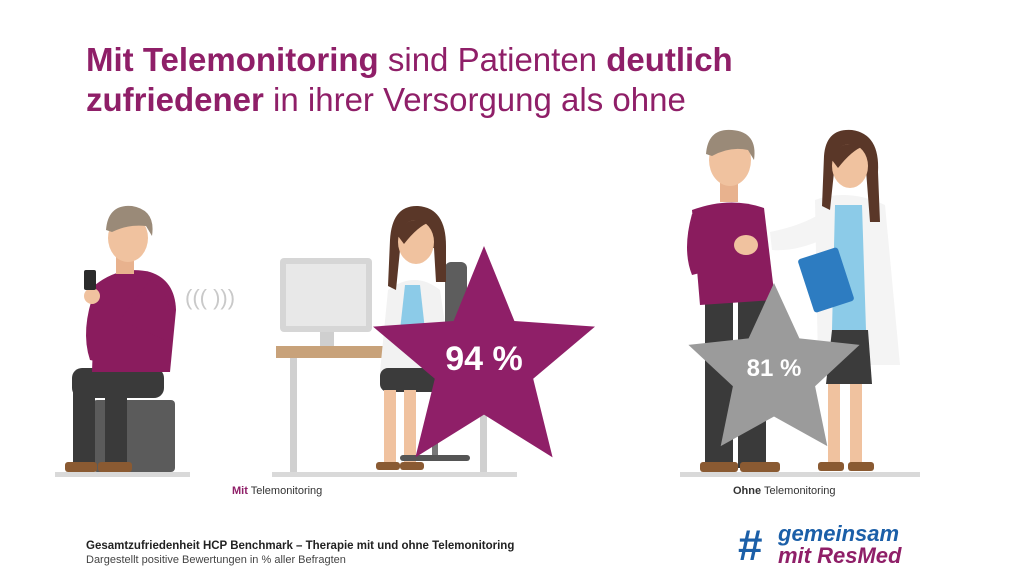 The width and height of the screenshot is (1024, 584). What do you see at coordinates (840, 555) in the screenshot?
I see `logo-line-2: mit ResMed` at bounding box center [840, 555].